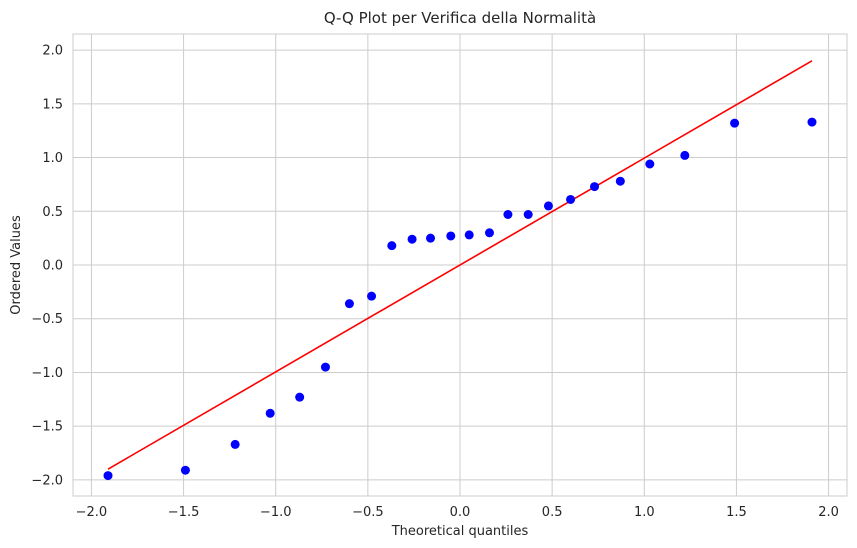 The height and width of the screenshot is (548, 857). I want to click on y-tick-label: 1.5, so click(52, 104).